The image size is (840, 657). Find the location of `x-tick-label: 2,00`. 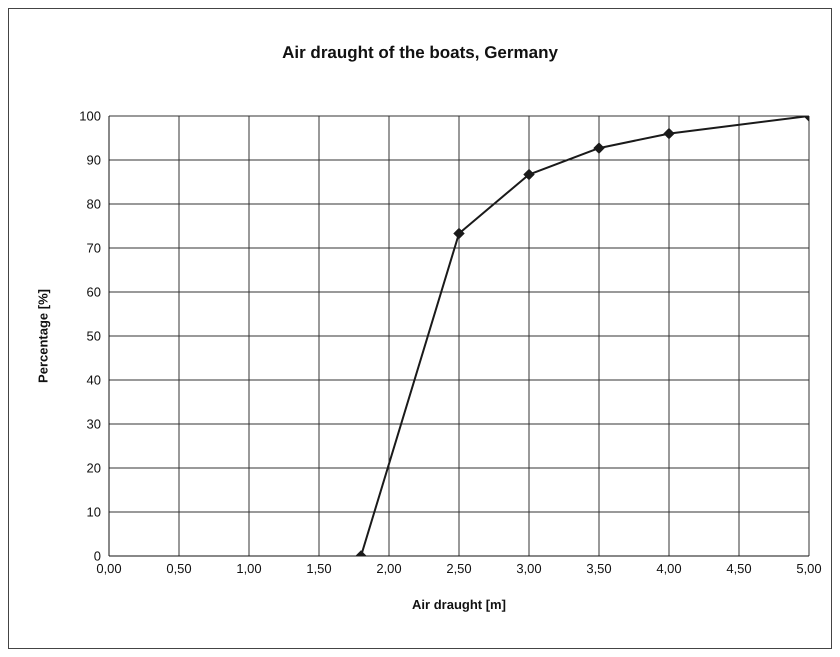

x-tick-label: 2,00 is located at coordinates (389, 568).